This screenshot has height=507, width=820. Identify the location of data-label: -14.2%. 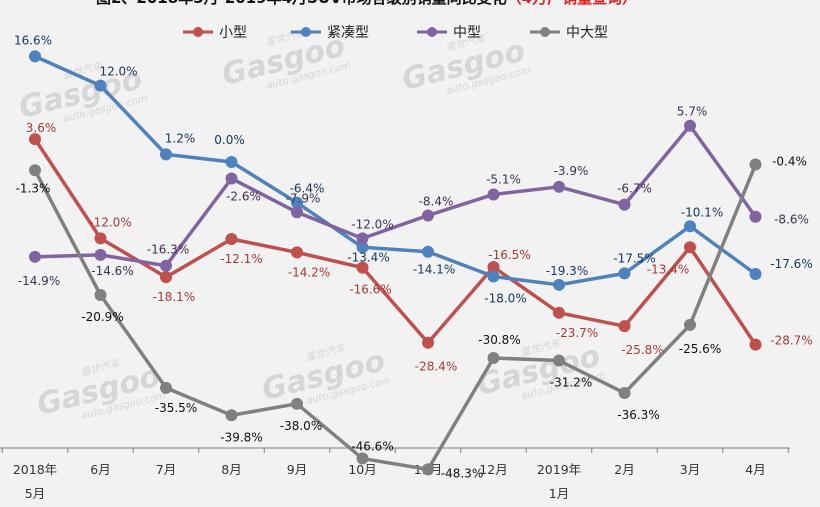
(309, 272).